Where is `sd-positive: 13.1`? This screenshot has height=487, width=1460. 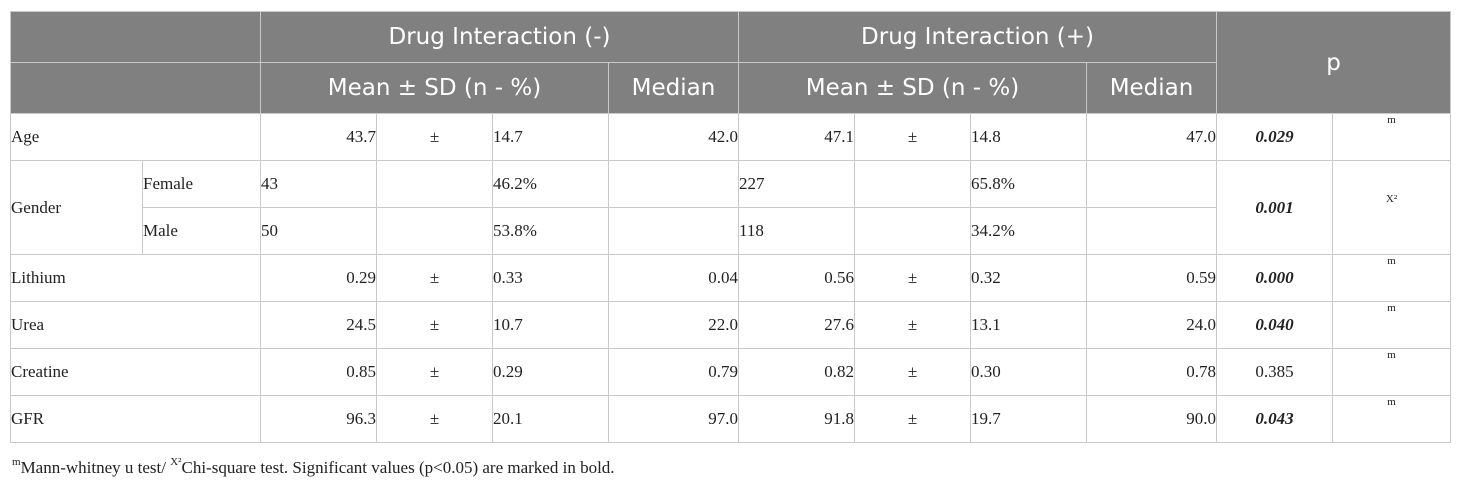
sd-positive: 13.1 is located at coordinates (1028, 325).